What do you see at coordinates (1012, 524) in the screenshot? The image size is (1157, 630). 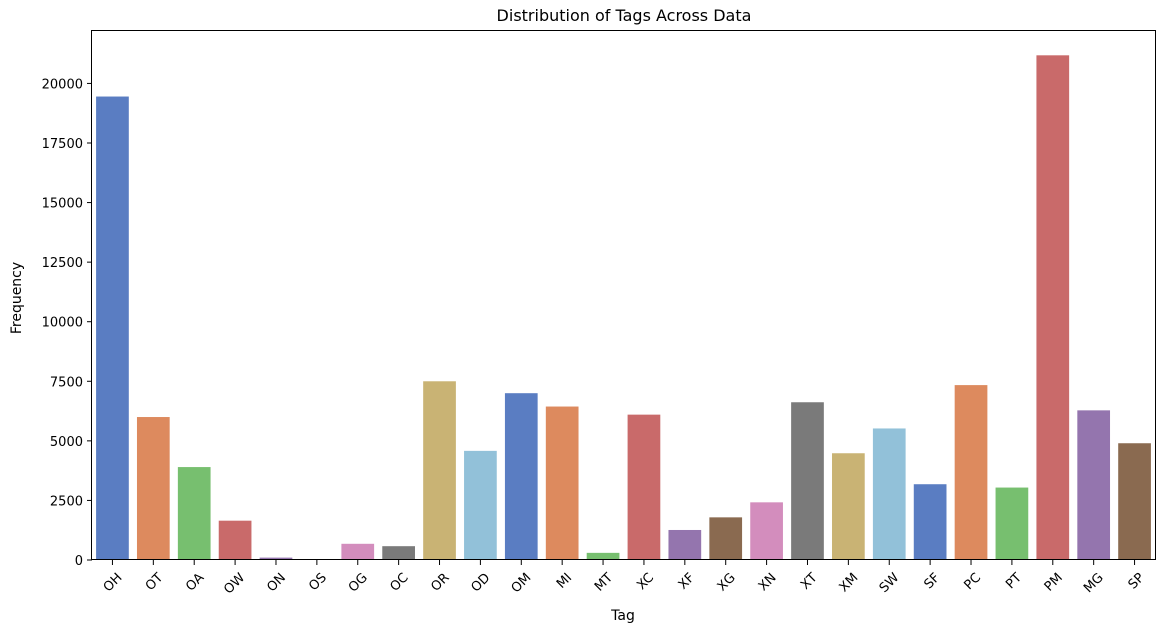 I see `bar-pt` at bounding box center [1012, 524].